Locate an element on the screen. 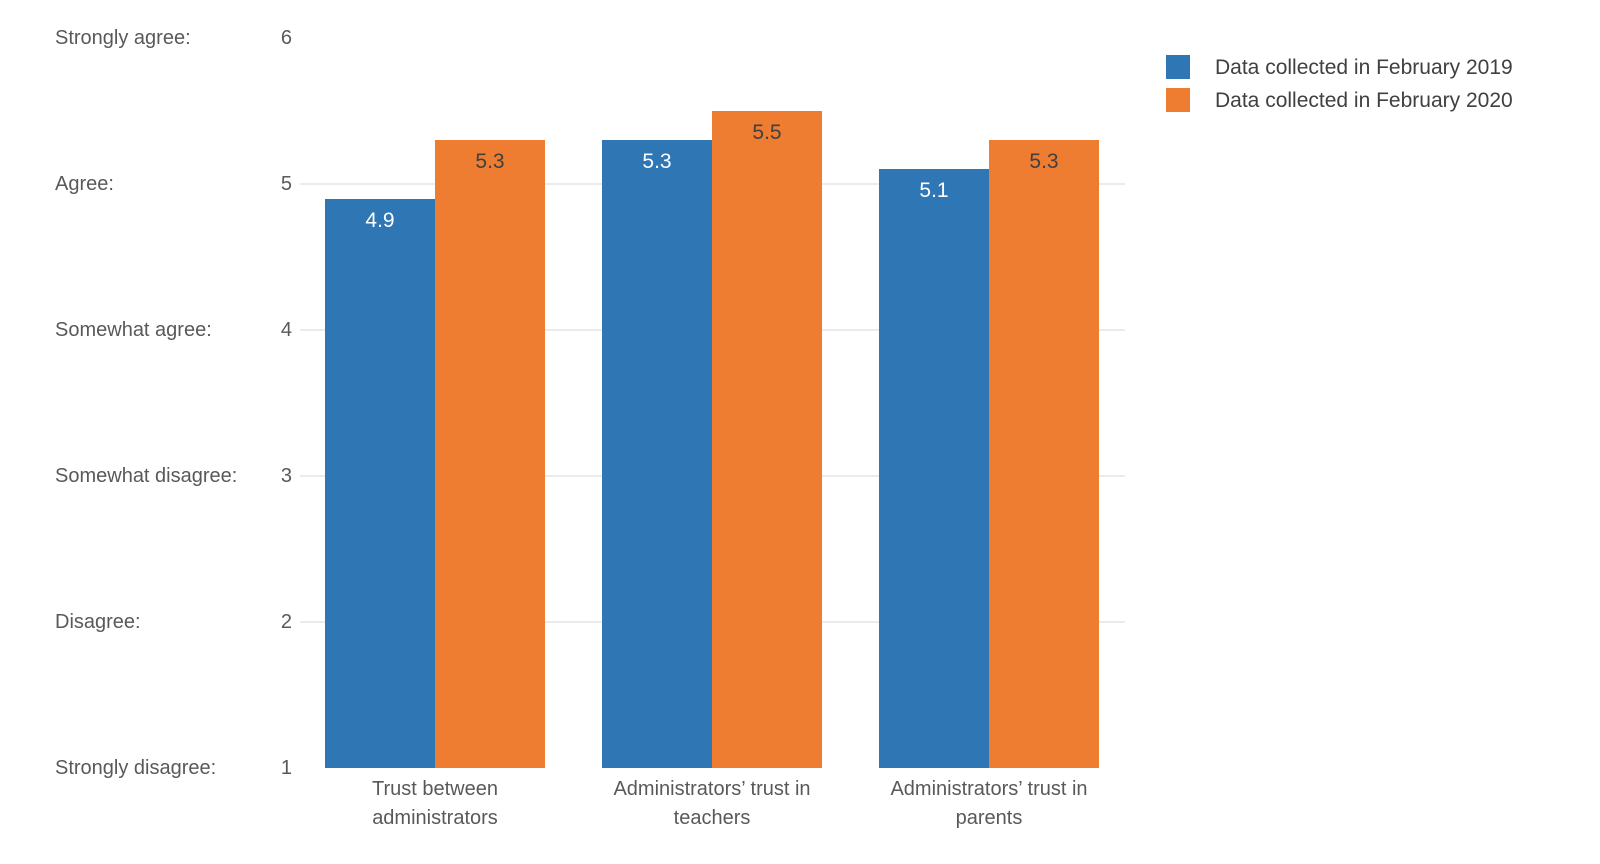 Image resolution: width=1600 pixels, height=864 pixels. axis-tick-1: Strongly disagree: 1 is located at coordinates (173, 768).